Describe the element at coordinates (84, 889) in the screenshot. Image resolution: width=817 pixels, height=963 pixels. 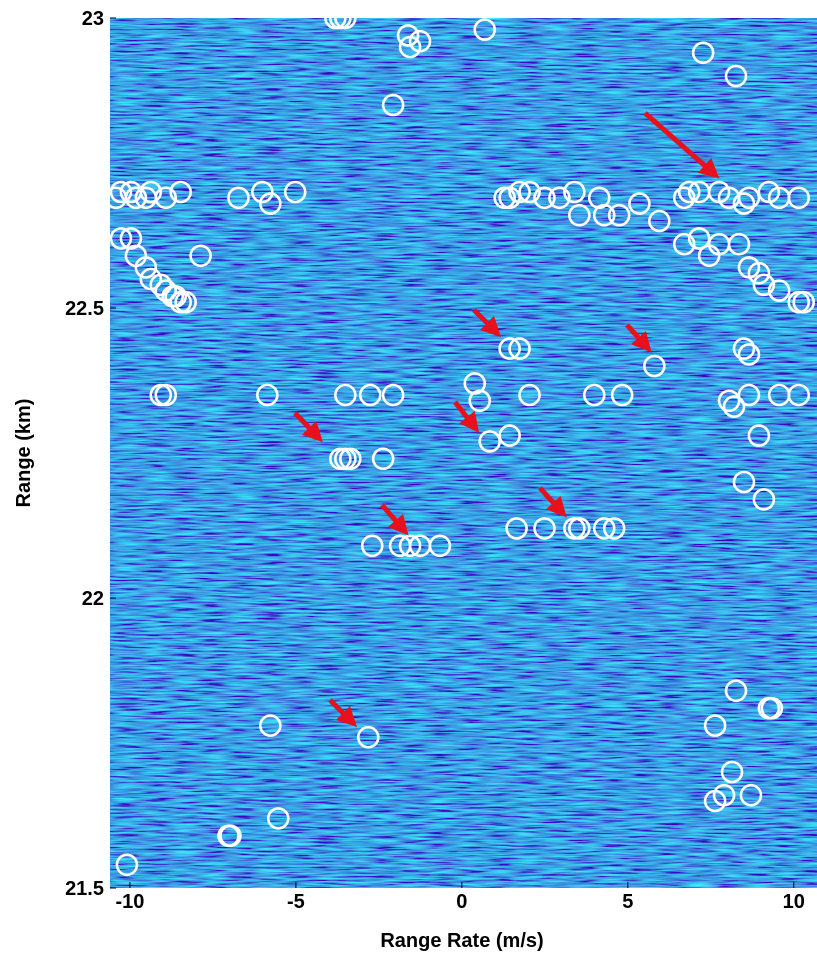
I see `y-tick-label: 21.5` at that location.